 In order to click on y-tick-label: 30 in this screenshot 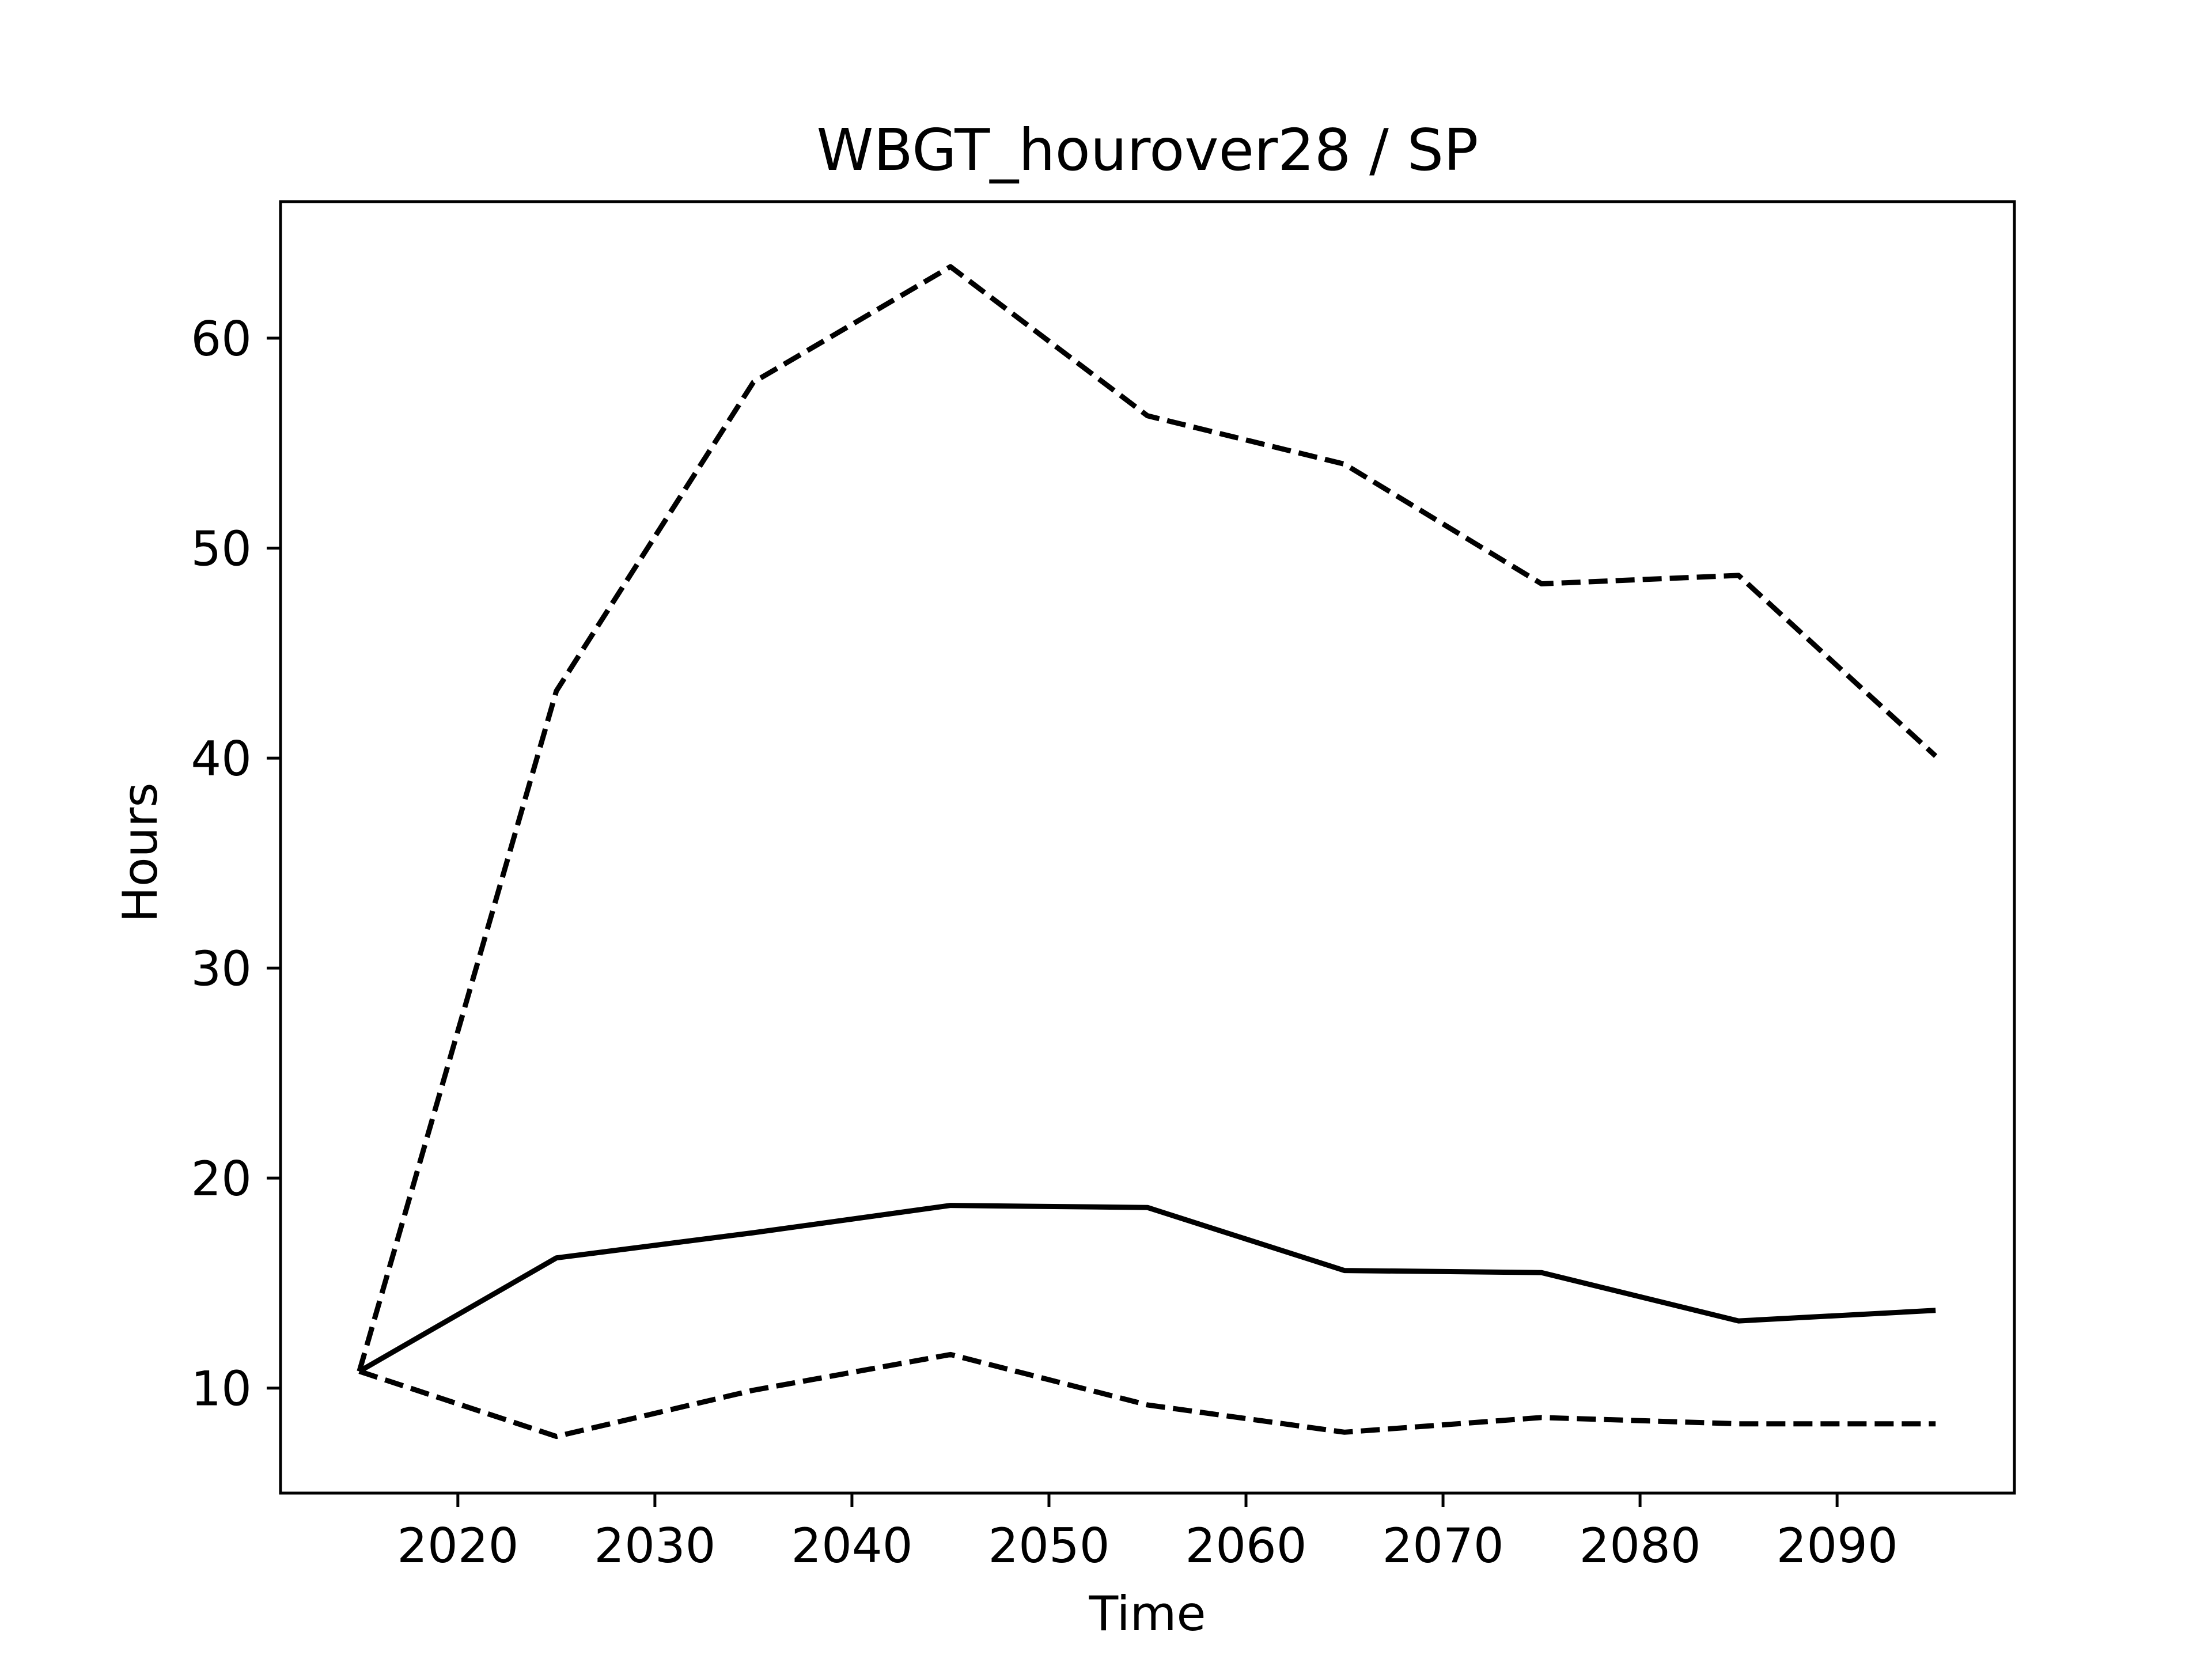, I will do `click(221, 969)`.